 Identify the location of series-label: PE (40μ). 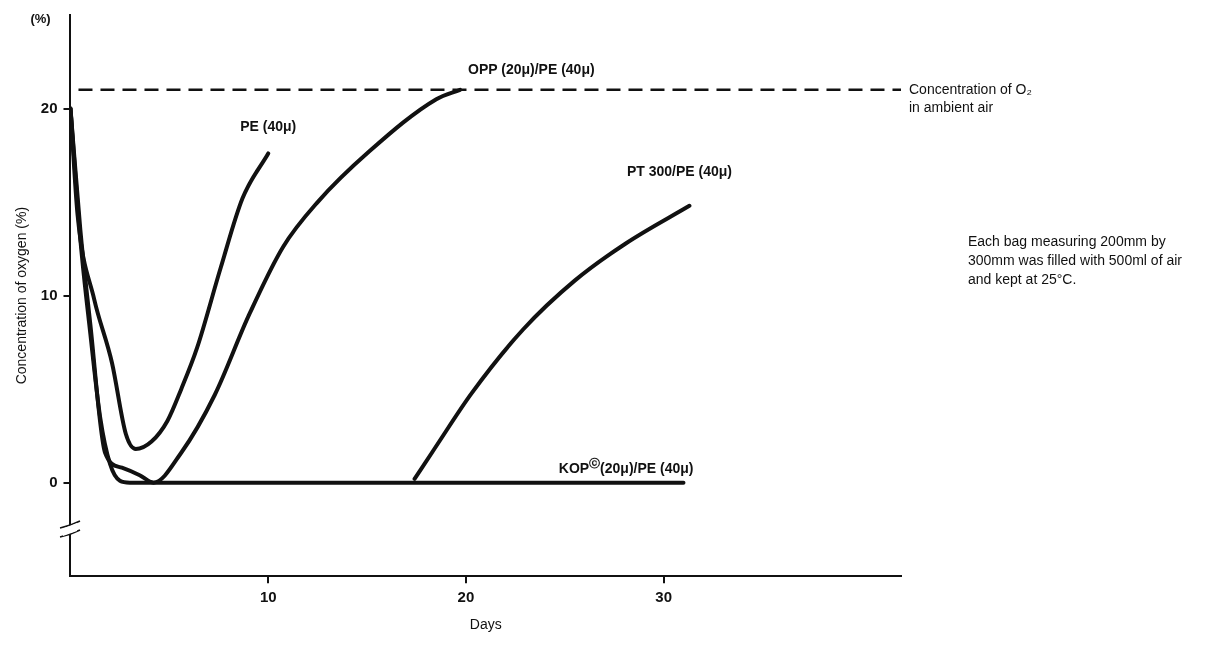
(268, 126).